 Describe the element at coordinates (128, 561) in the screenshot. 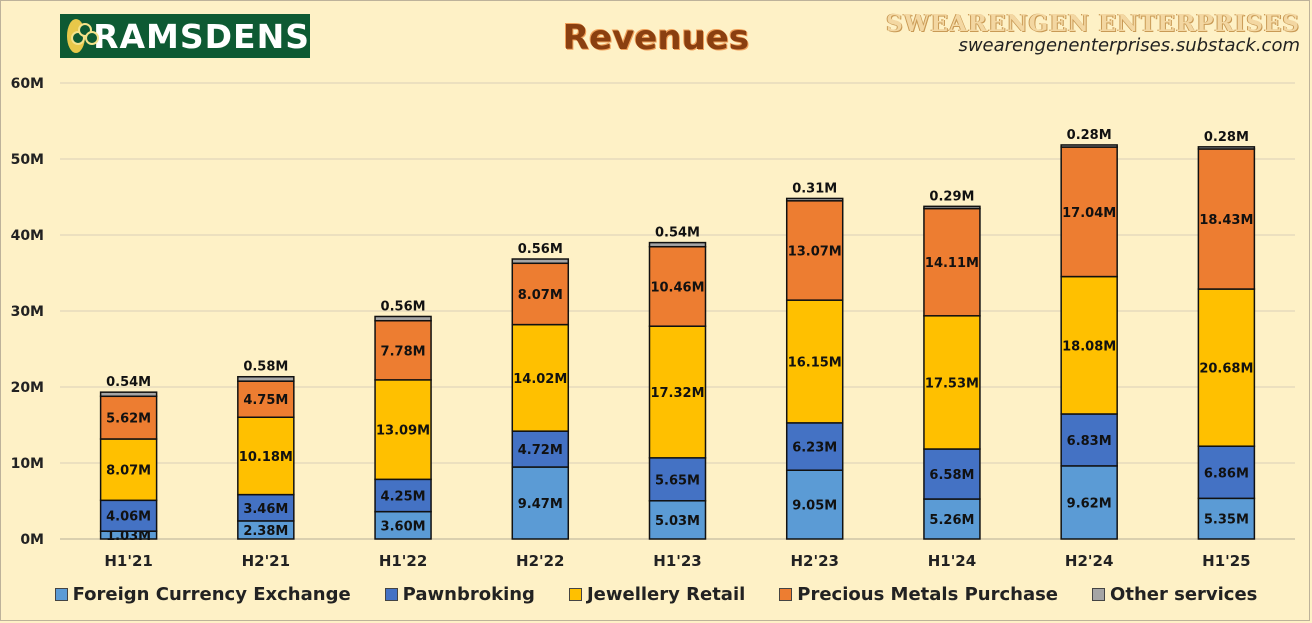

I see `x-tick-label: H1'21` at that location.